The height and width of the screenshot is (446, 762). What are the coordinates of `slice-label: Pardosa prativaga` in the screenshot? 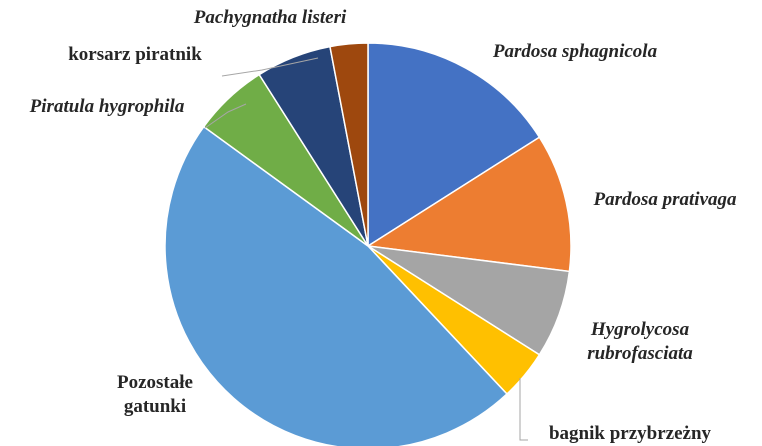 It's located at (665, 199).